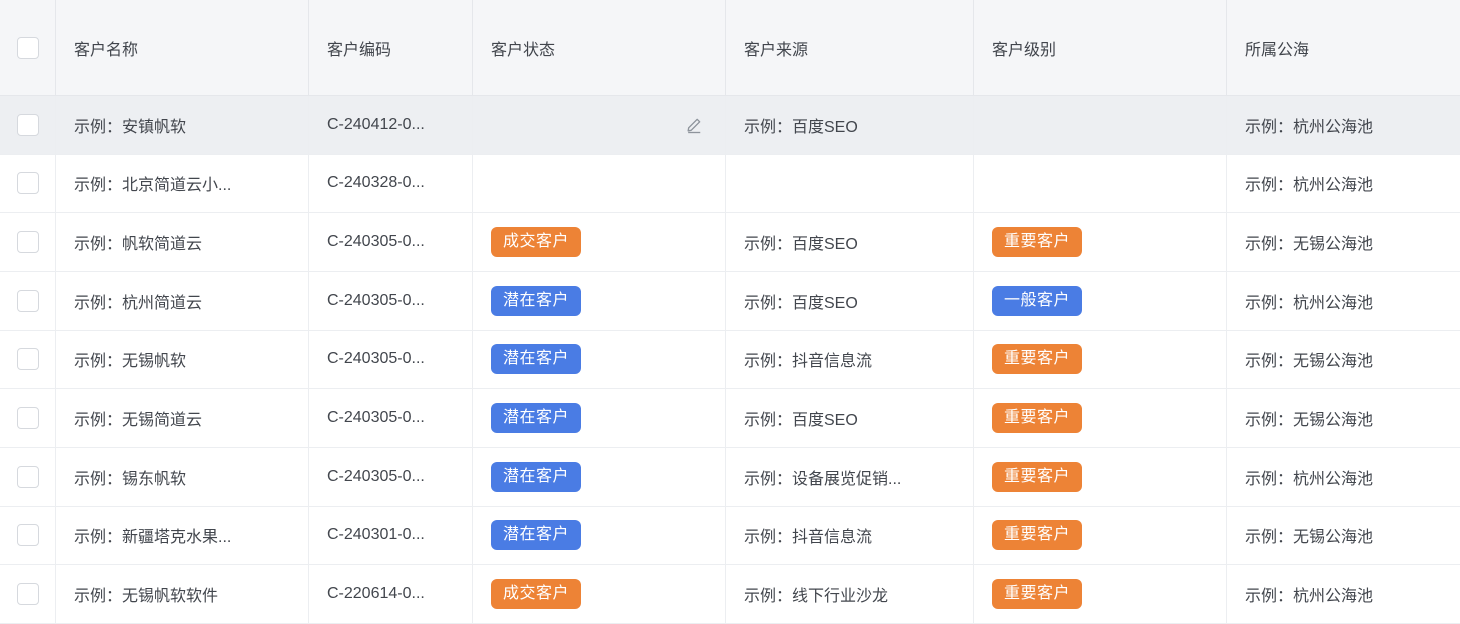 This screenshot has height=624, width=1460. I want to click on table-row: 示例：安镇帆软 C-240412-0... 示例：百度SEO 示例：杭州公海池, so click(730, 125).